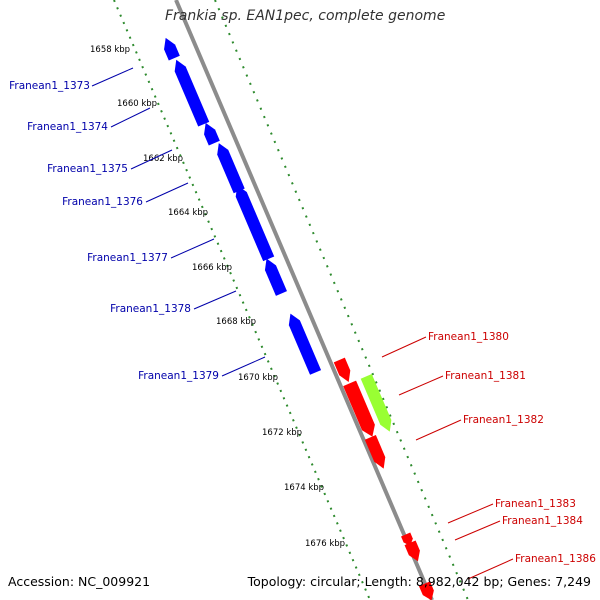 The height and width of the screenshot is (600, 600). What do you see at coordinates (188, 213) in the screenshot?
I see `tick-label: 1664 kbp` at bounding box center [188, 213].